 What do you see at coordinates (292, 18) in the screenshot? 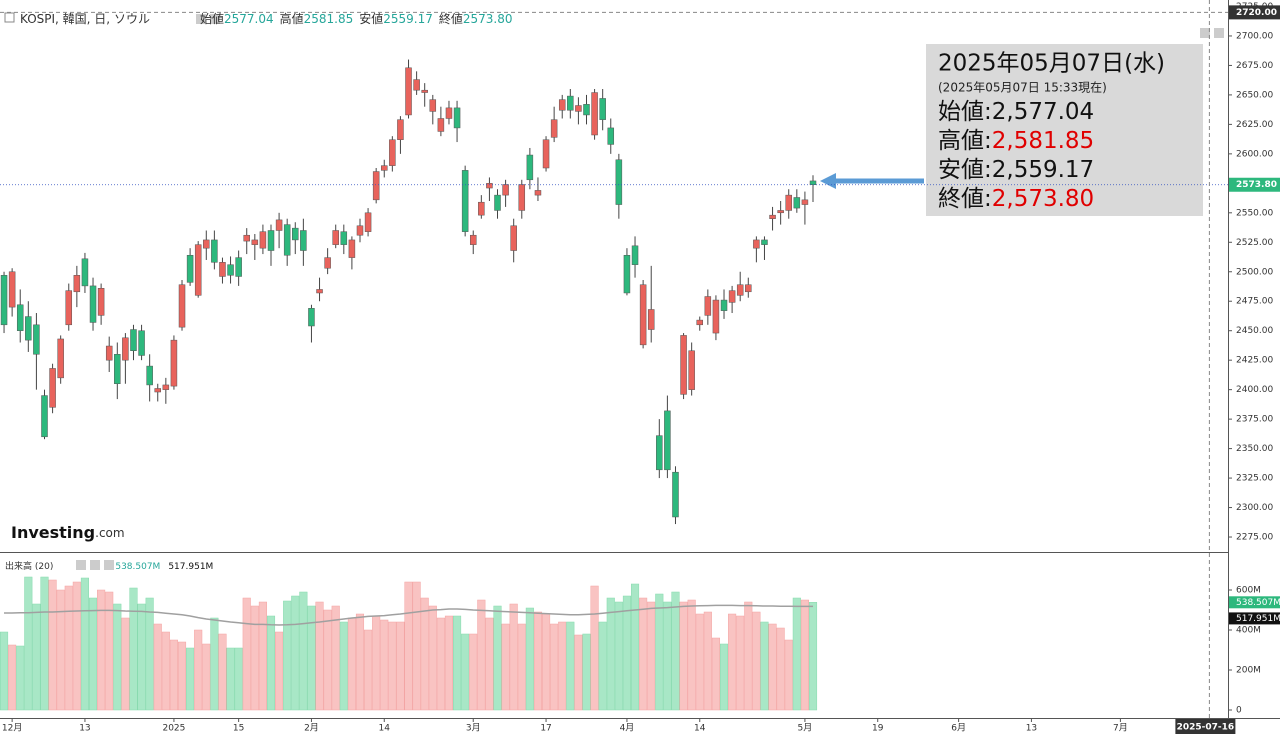
I see `ohlc-label: 高値` at bounding box center [292, 18].